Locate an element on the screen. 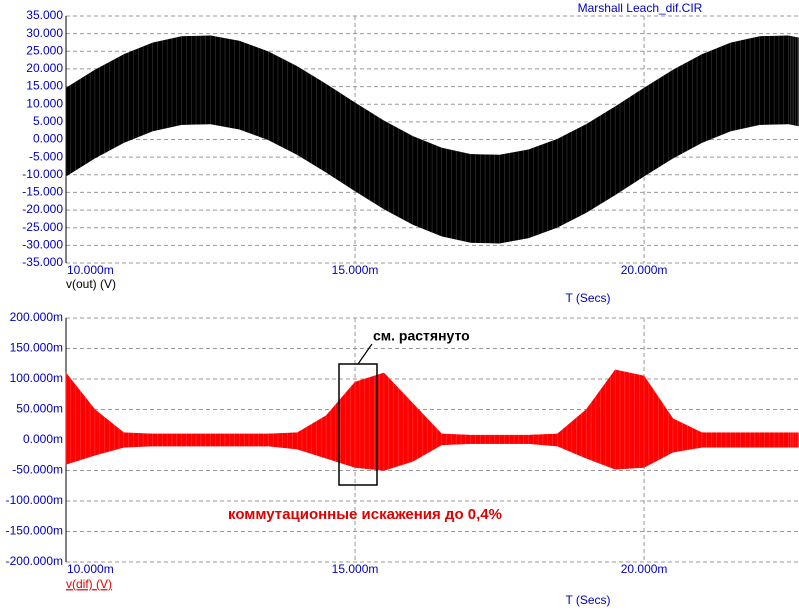 This screenshot has height=611, width=799. y-axis-label: v(dif) (V) is located at coordinates (89, 584).